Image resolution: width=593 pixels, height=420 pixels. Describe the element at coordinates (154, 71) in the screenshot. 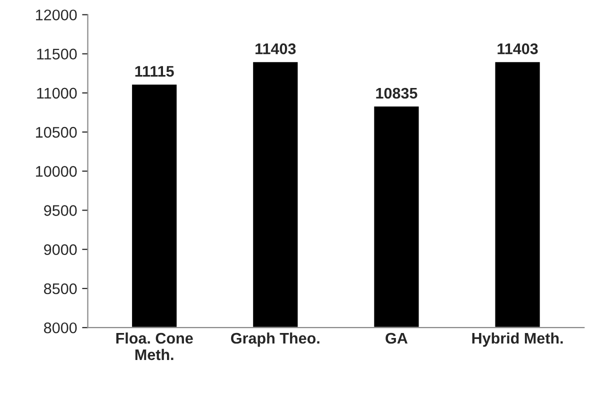

I see `data-label: 11115` at that location.